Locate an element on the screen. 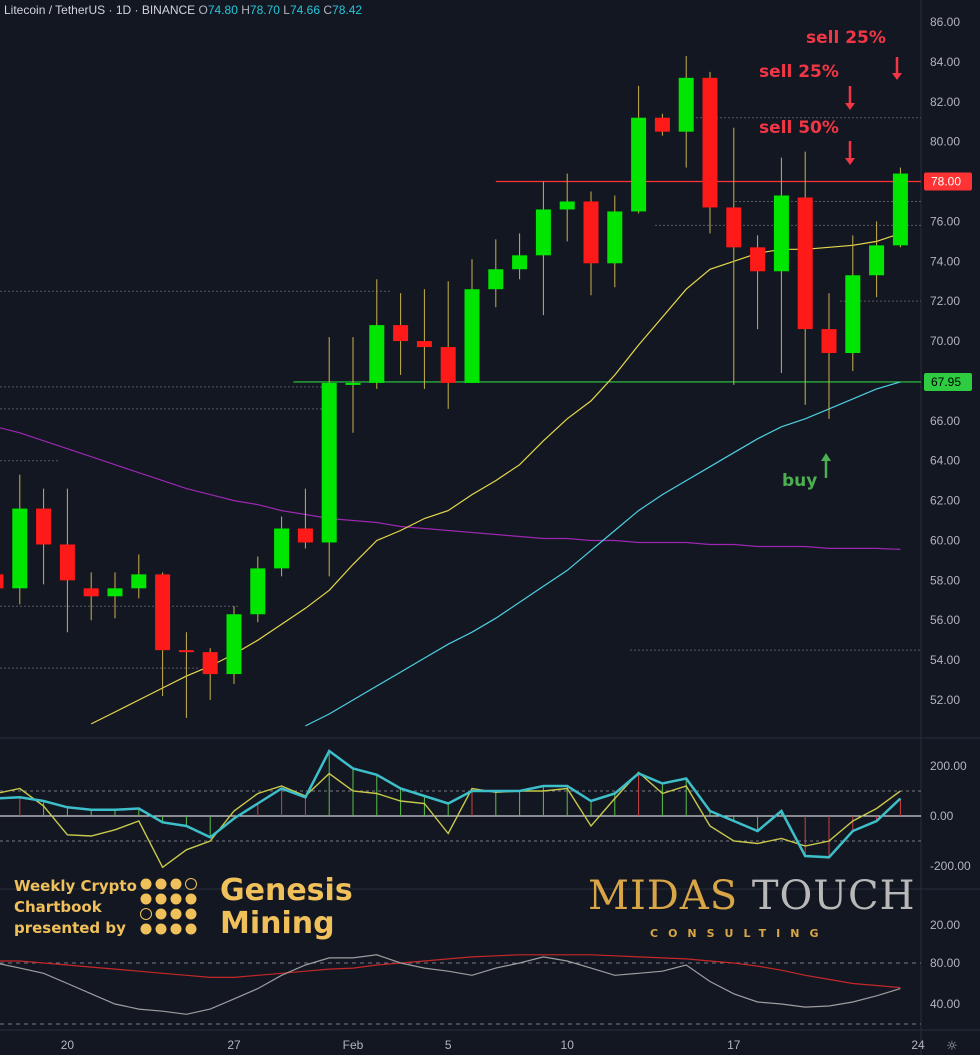 Image resolution: width=980 pixels, height=1055 pixels. y-tick-label: 64.00 is located at coordinates (945, 461).